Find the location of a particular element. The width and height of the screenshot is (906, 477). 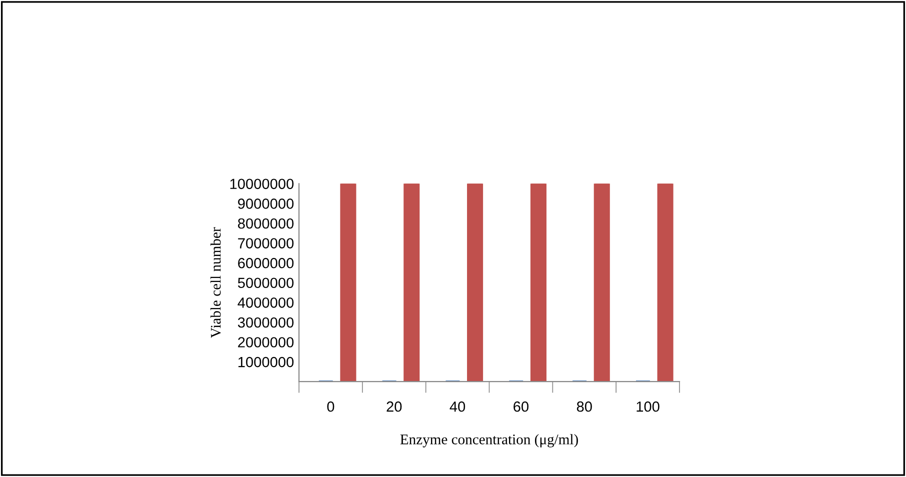

y-axis-title: Viable cell number is located at coordinates (215, 282).